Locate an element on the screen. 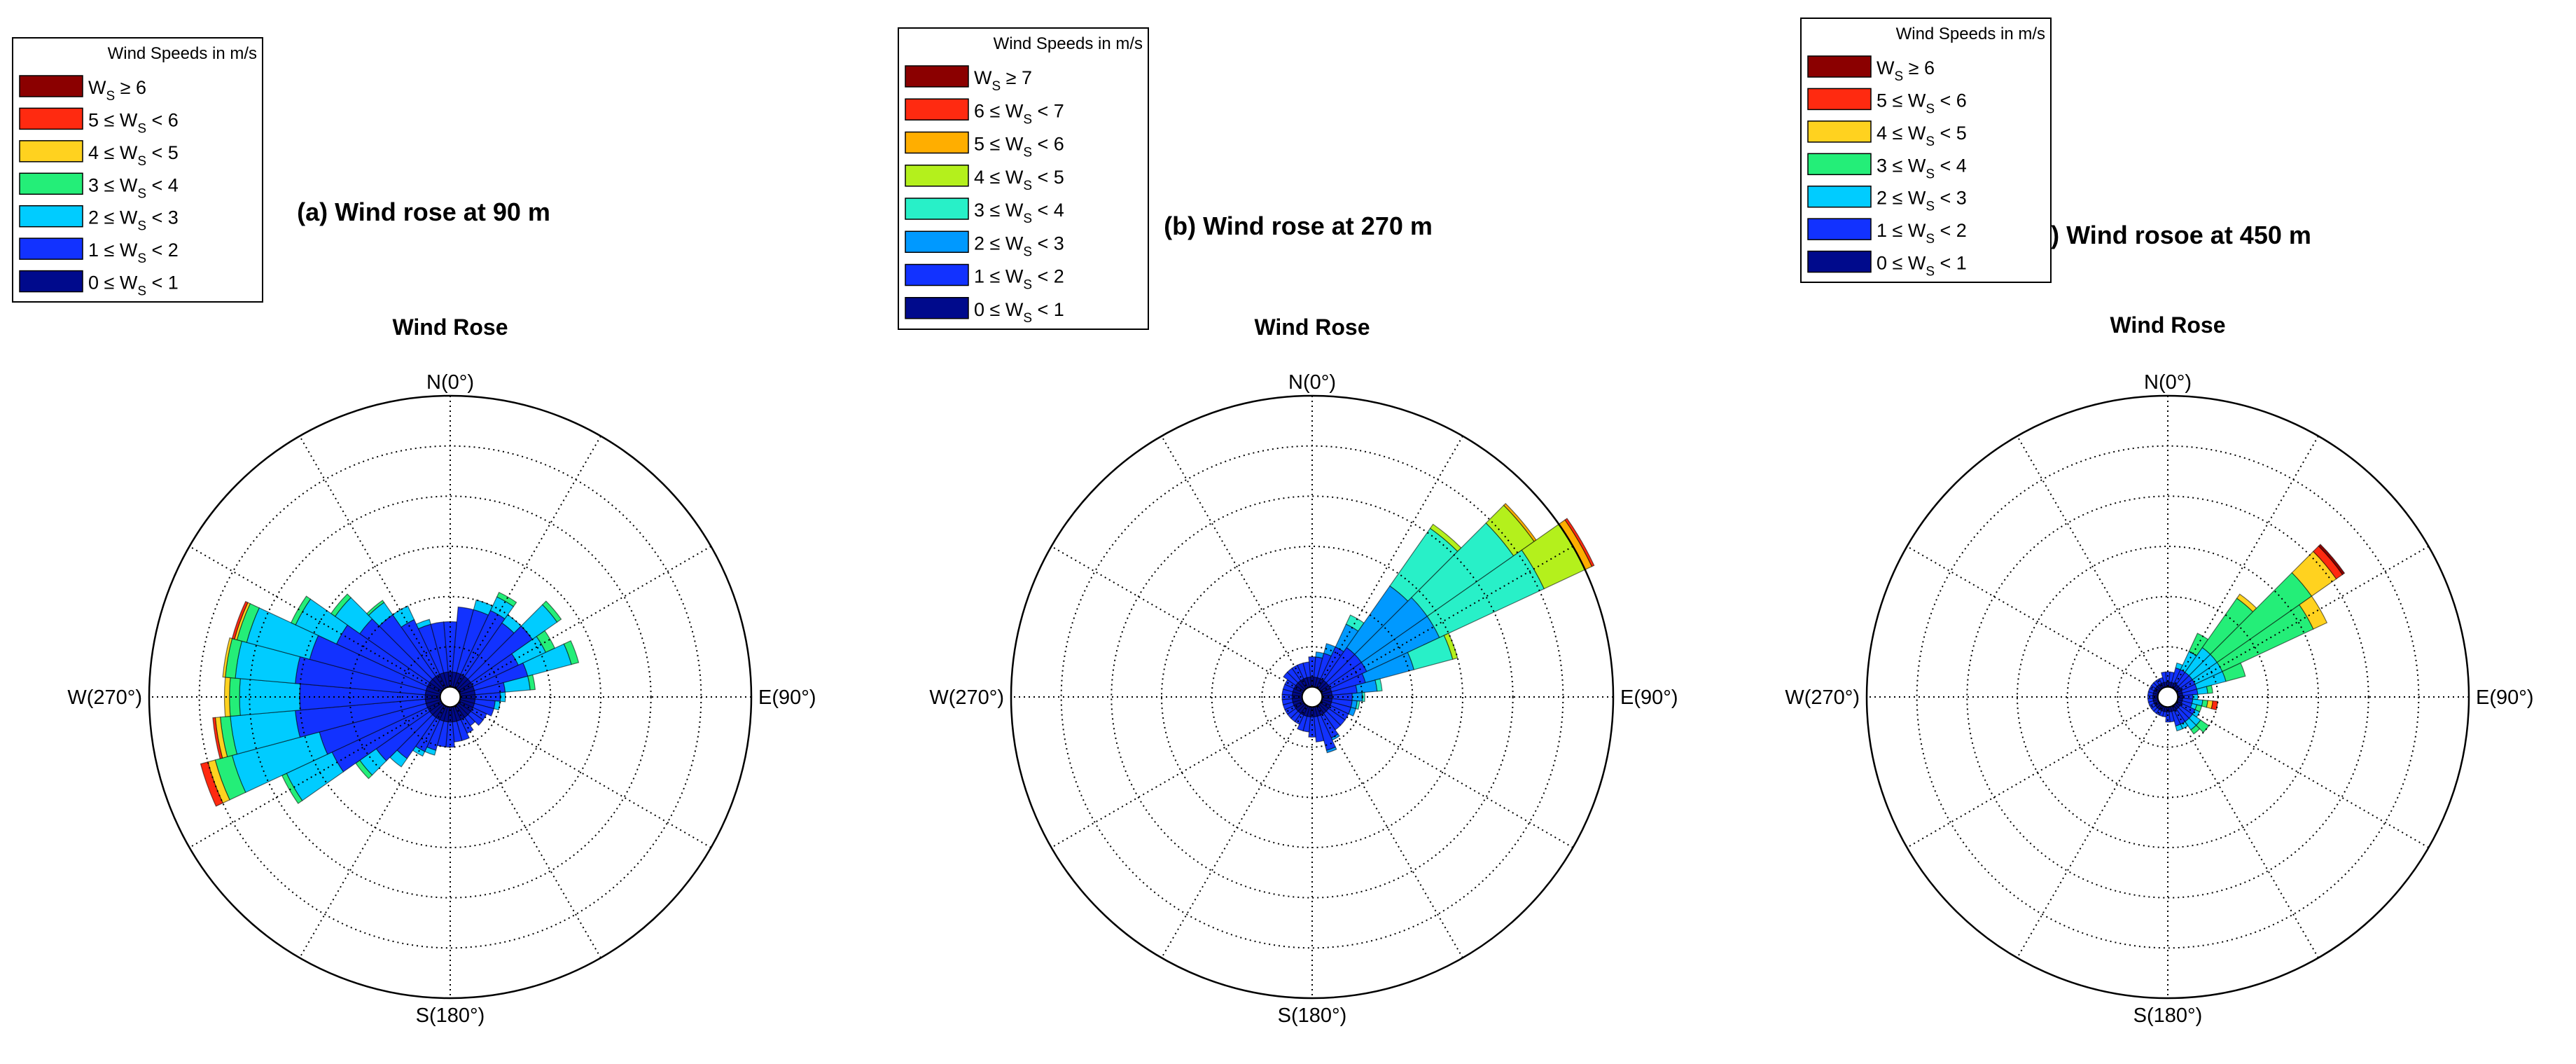 The image size is (2576, 1064). wedge-60-red is located at coordinates (1579, 542).